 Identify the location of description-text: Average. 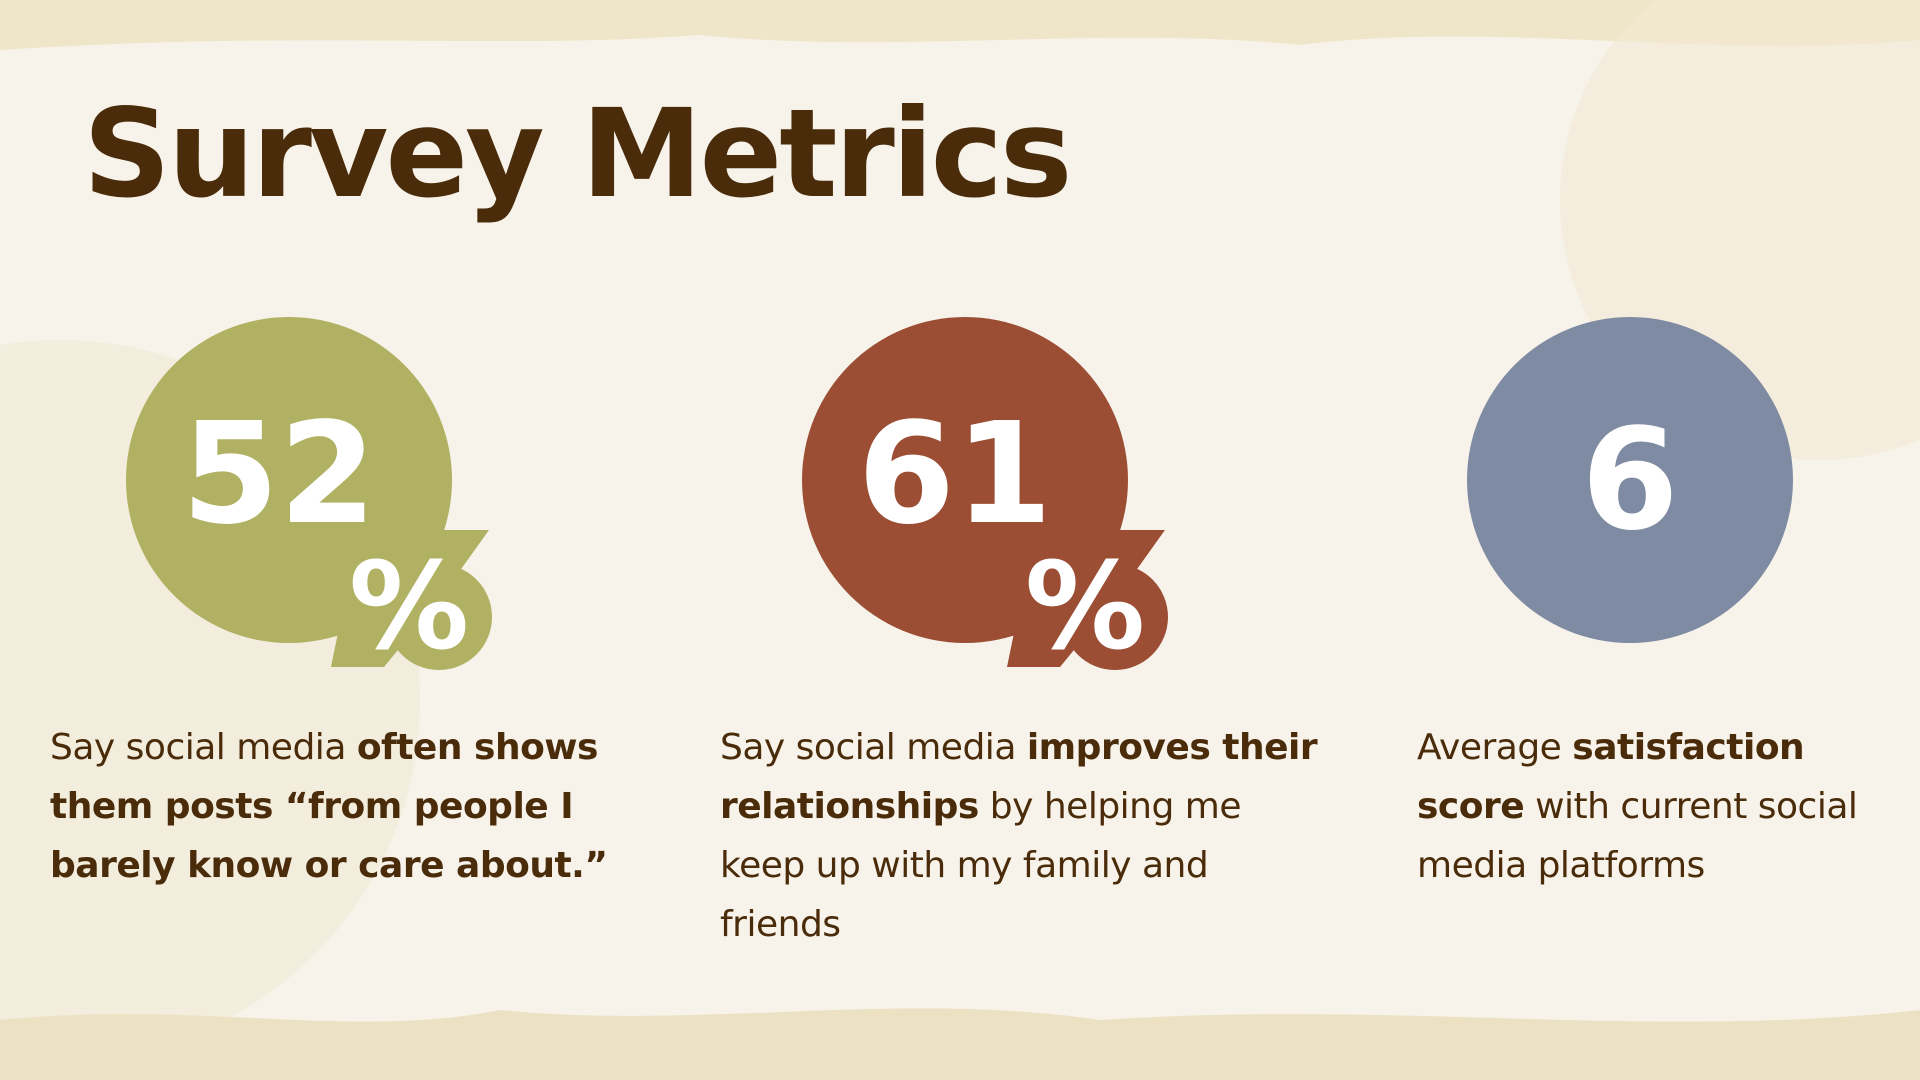
(1495, 747).